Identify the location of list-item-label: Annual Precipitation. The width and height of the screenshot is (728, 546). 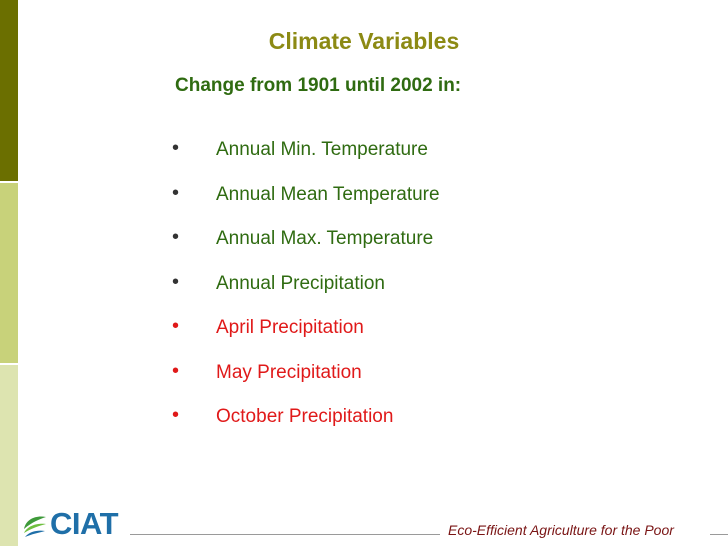
(300, 283).